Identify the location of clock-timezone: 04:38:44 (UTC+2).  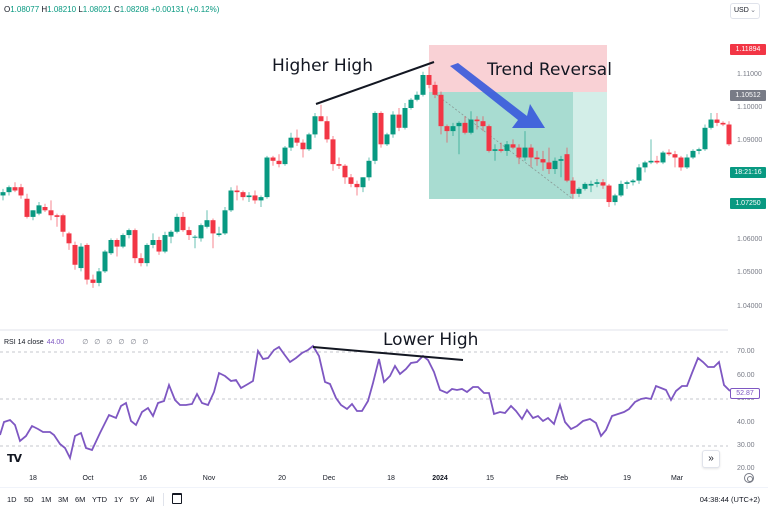
(729, 499).